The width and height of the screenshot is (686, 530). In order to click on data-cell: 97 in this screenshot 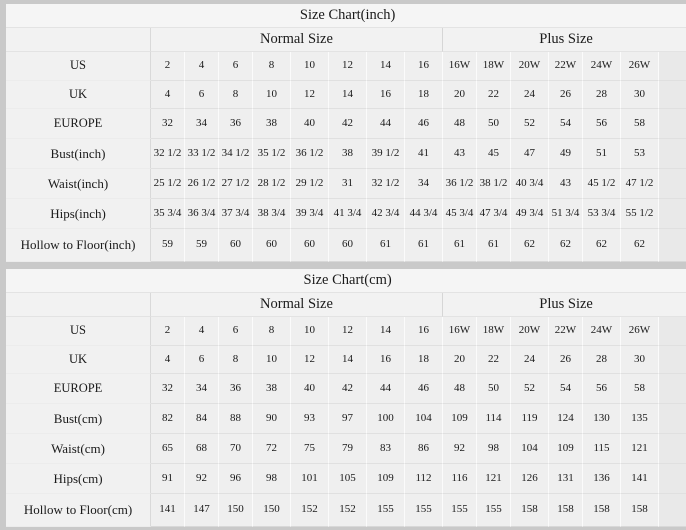, I will do `click(348, 419)`.